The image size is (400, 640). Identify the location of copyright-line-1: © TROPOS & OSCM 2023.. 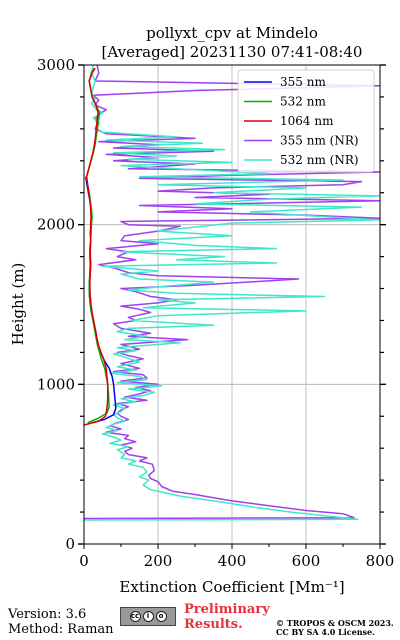
(335, 623).